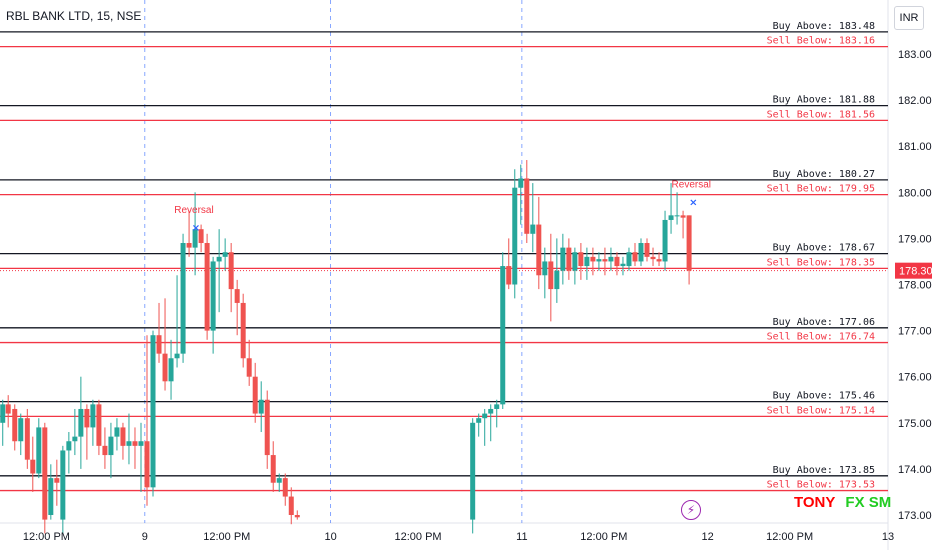 The image size is (932, 550). What do you see at coordinates (842, 502) in the screenshot?
I see `watermark: TONY FX SM` at bounding box center [842, 502].